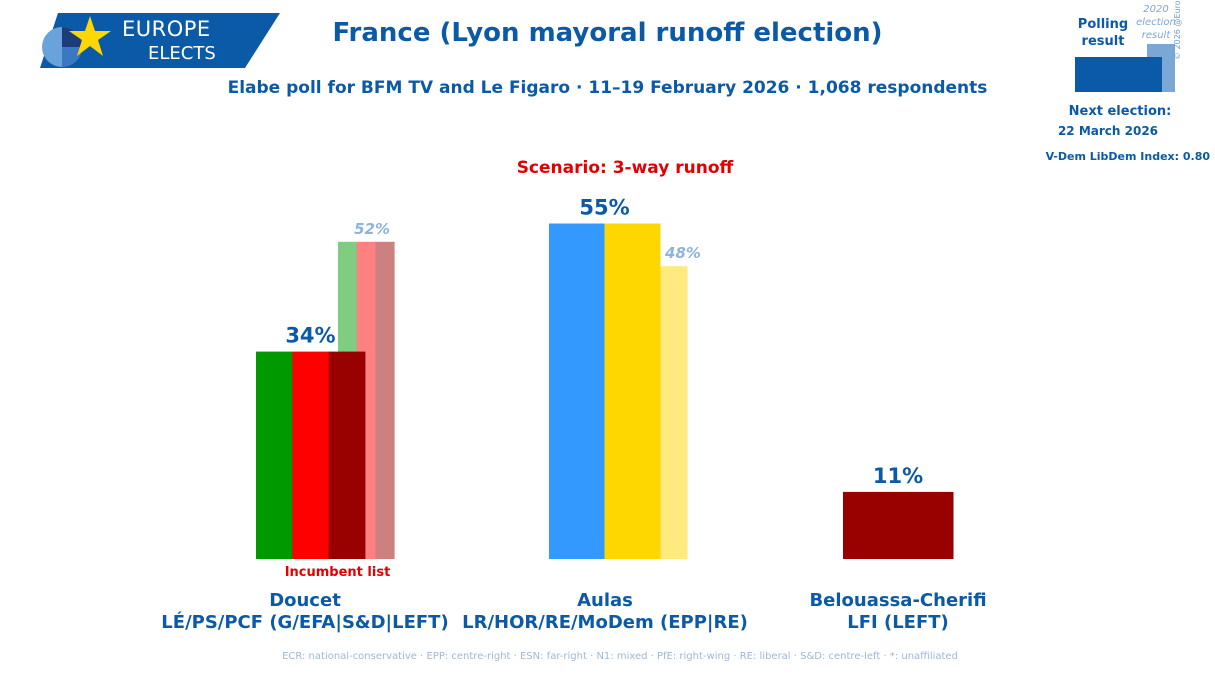 The height and width of the screenshot is (700, 1215). Describe the element at coordinates (166, 29) in the screenshot. I see `logo-text-europe: EUROPE` at that location.